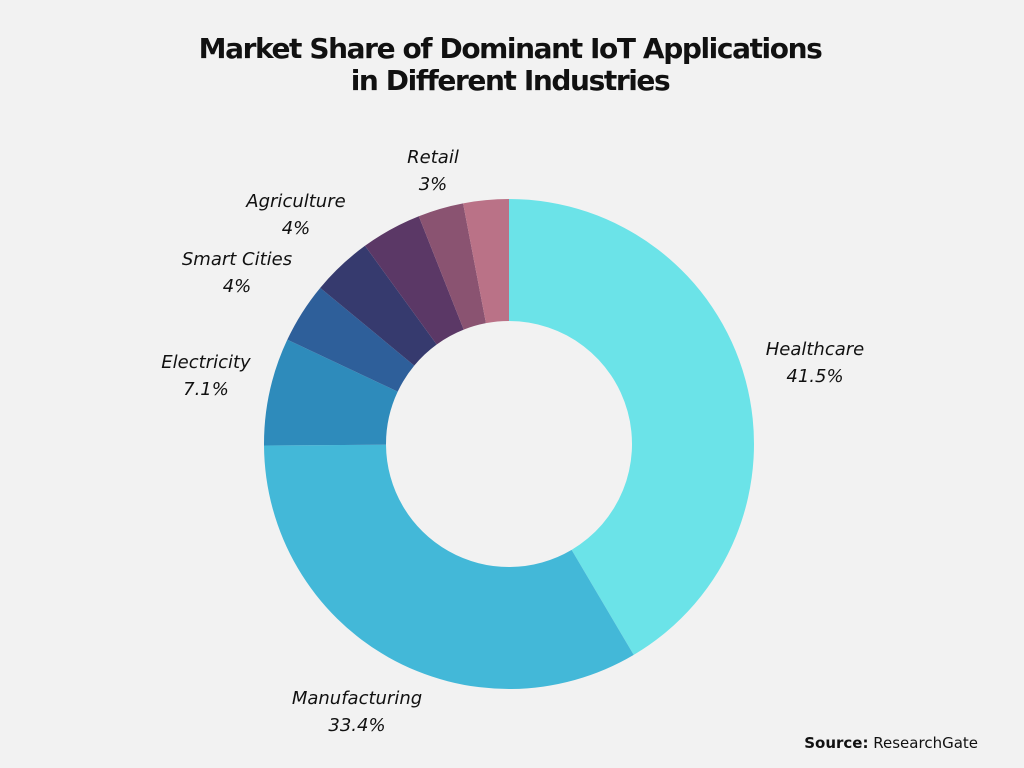 This screenshot has width=1024, height=768. I want to click on slice-label: Manufacturing, so click(357, 698).